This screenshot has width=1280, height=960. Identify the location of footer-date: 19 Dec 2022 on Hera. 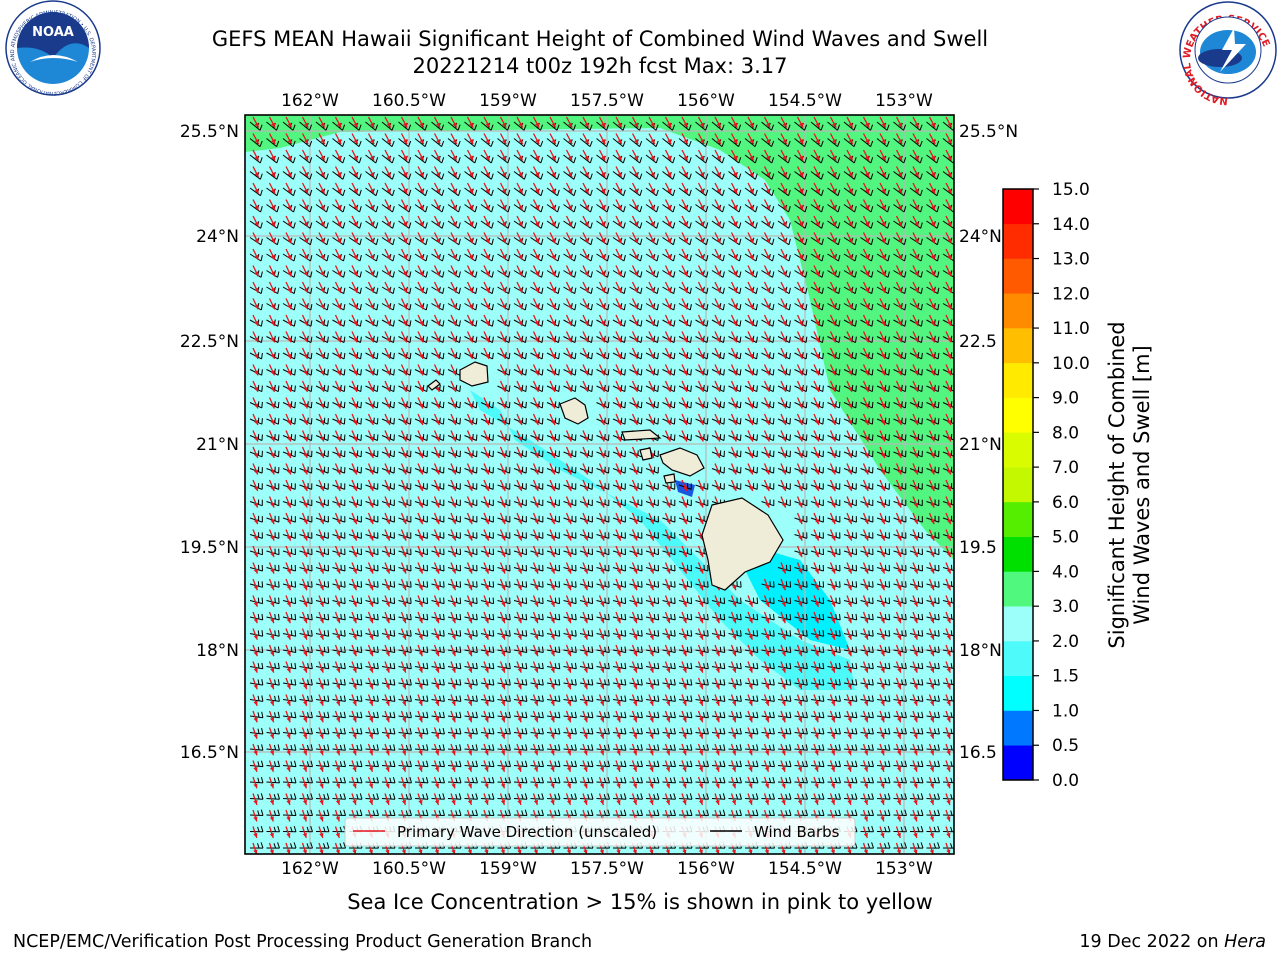
(1172, 942).